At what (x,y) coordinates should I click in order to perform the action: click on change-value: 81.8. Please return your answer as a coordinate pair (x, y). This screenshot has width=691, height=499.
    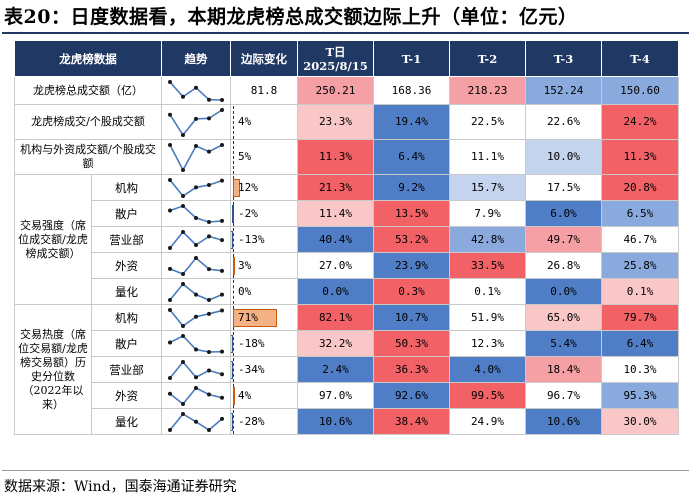
    Looking at the image, I should click on (264, 90).